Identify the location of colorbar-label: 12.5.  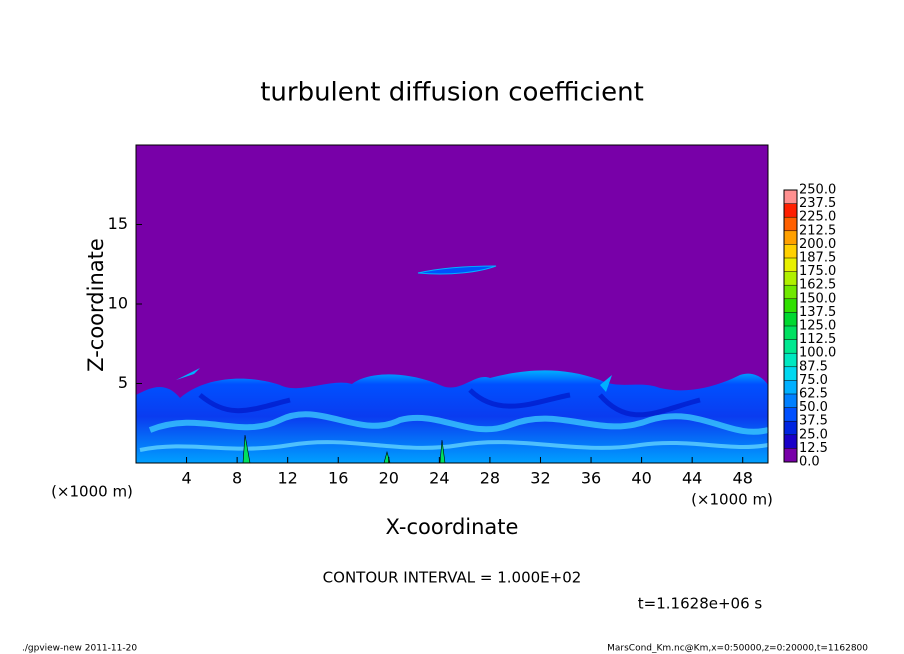
(813, 448).